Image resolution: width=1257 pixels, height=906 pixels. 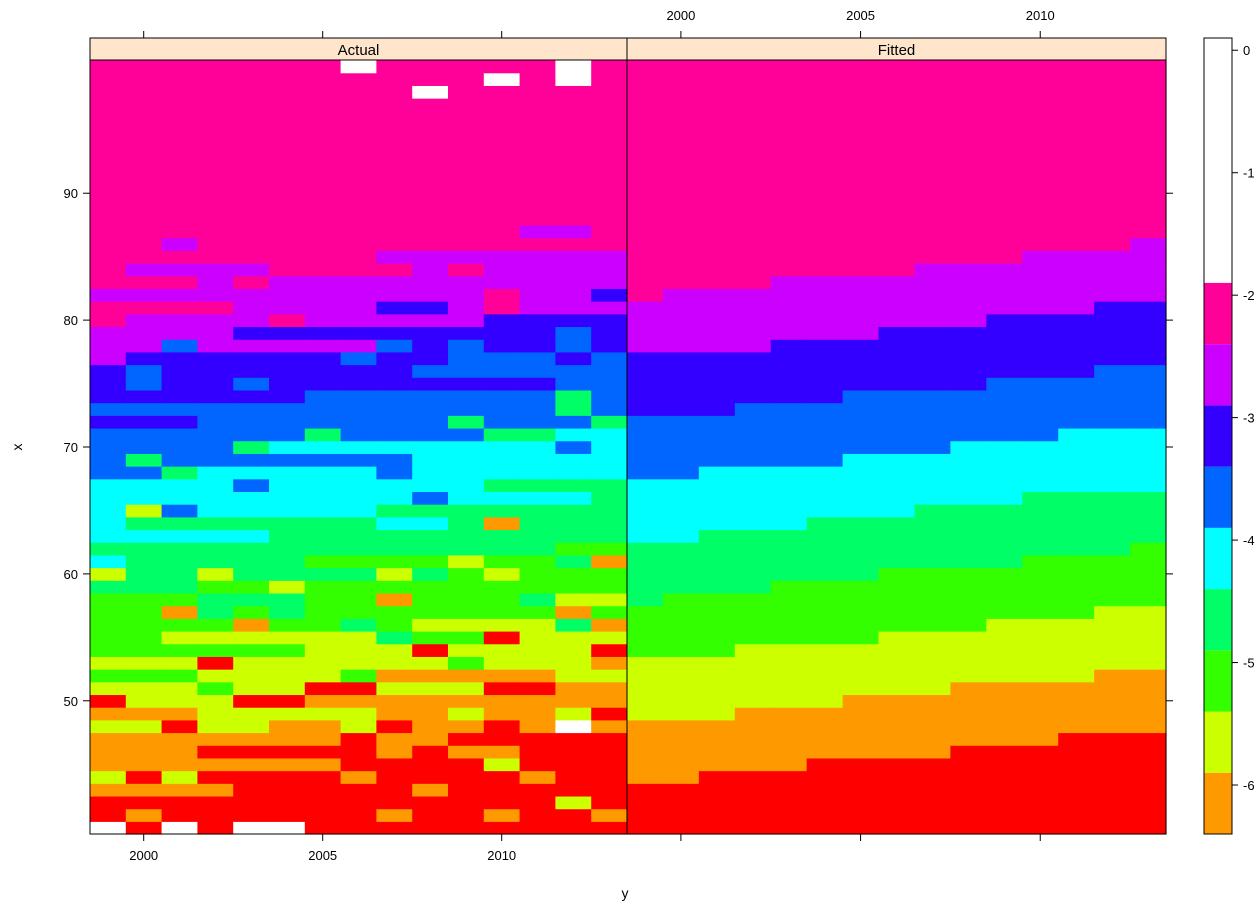 What do you see at coordinates (143, 855) in the screenshot?
I see `x-tick-label: 2000` at bounding box center [143, 855].